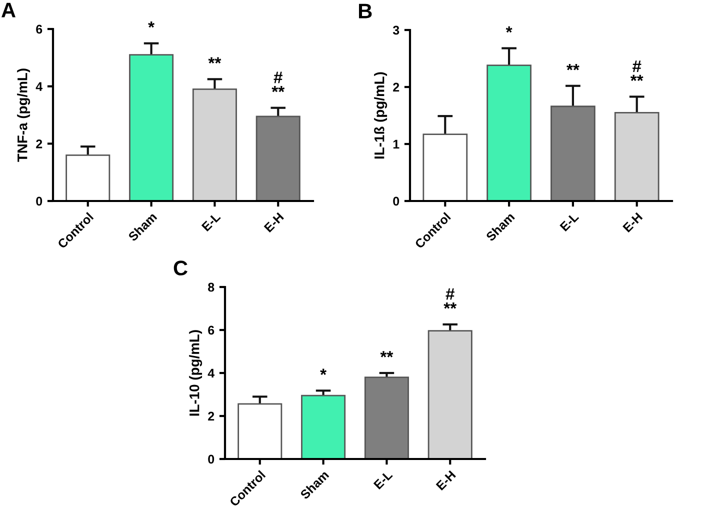 The height and width of the screenshot is (511, 714). I want to click on chart-title: B, so click(365, 11).